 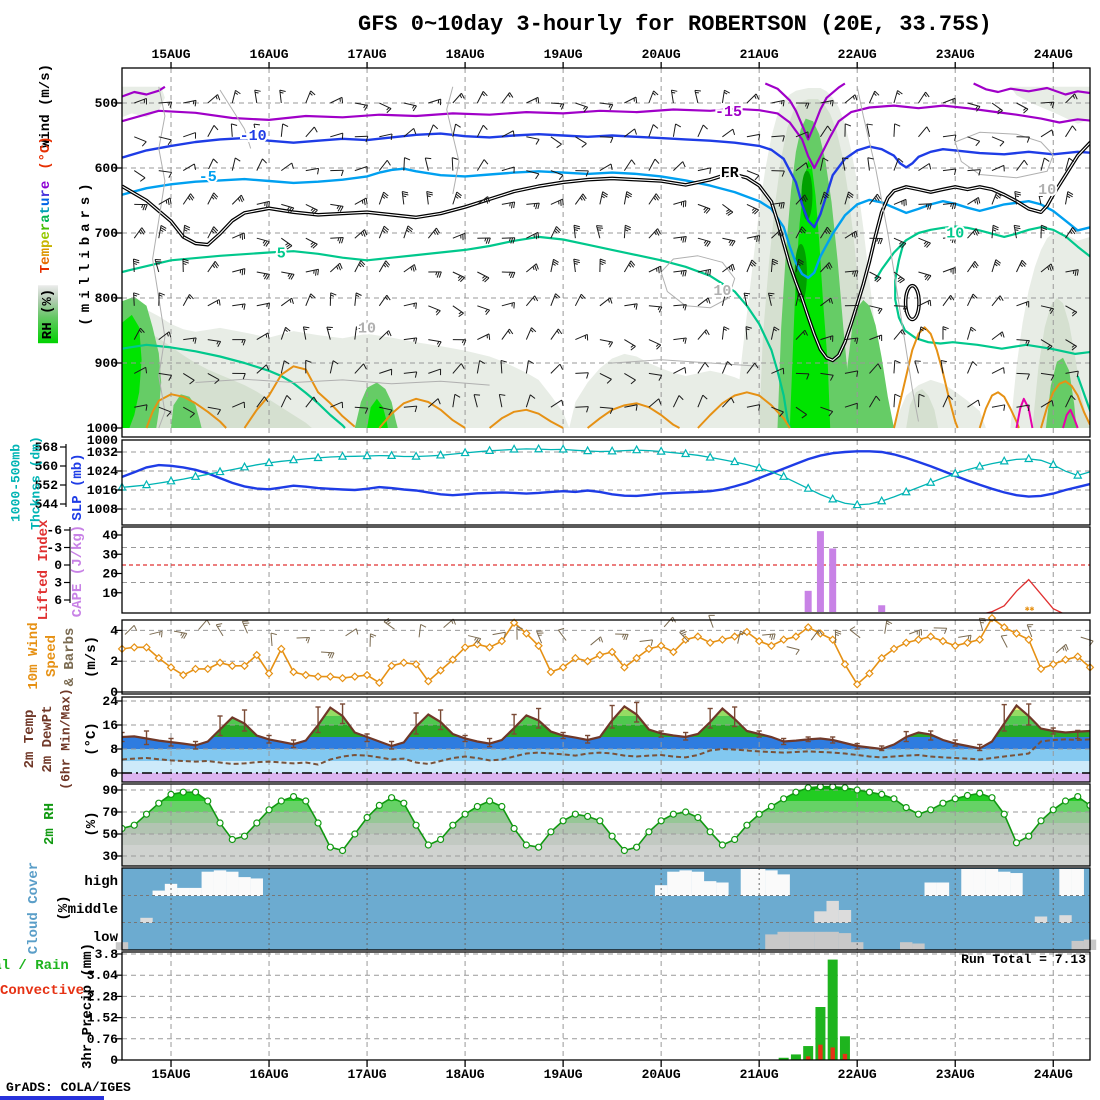 I want to click on axis-label-10m-wind: 10m Wind, so click(x=34, y=656).